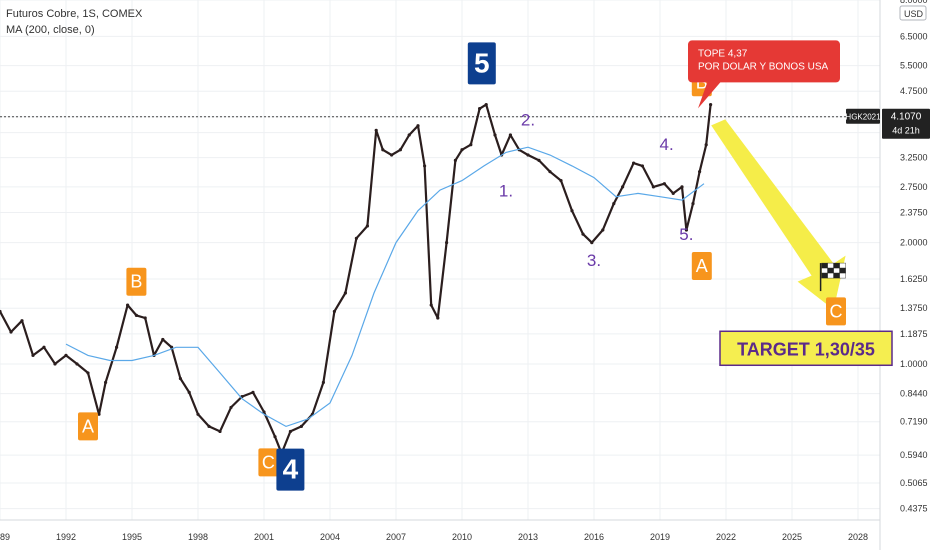  What do you see at coordinates (136, 282) in the screenshot?
I see `wave-label-orange-text: B` at bounding box center [136, 282].